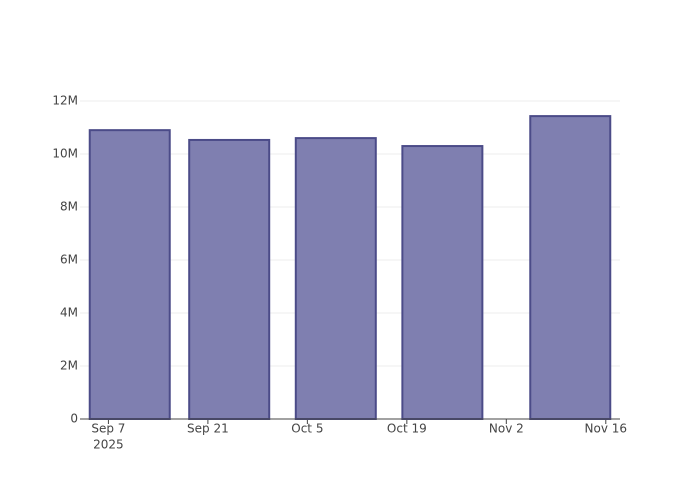 The width and height of the screenshot is (700, 500). I want to click on y-tick-label: 2M, so click(69, 366).